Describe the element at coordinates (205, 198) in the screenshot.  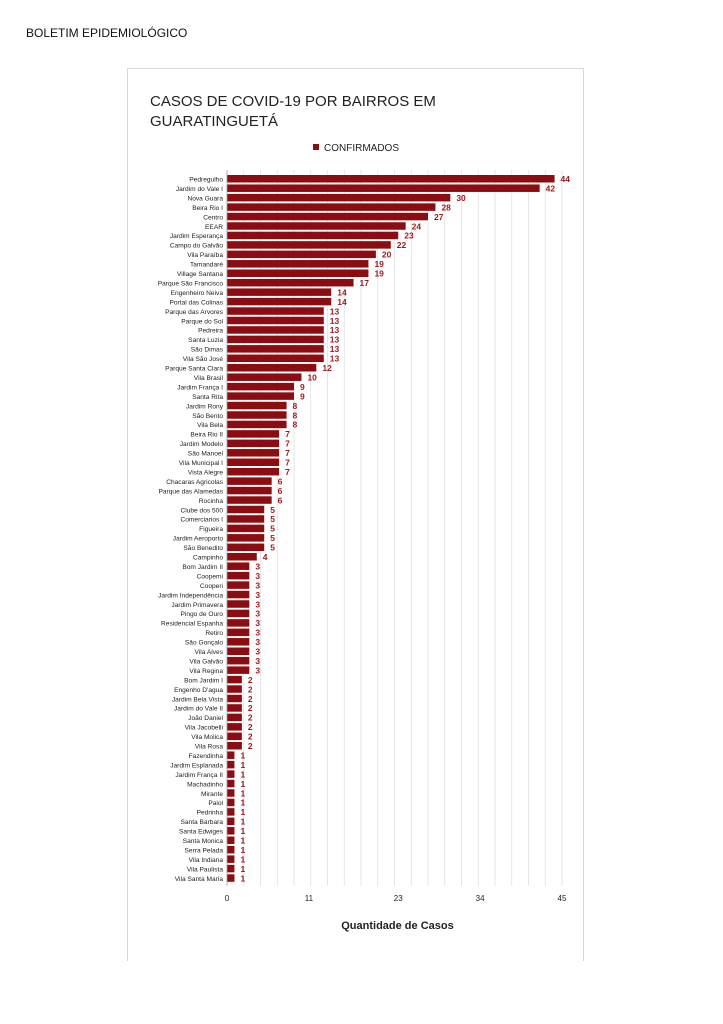
I see `category-label: Nova Guara` at that location.